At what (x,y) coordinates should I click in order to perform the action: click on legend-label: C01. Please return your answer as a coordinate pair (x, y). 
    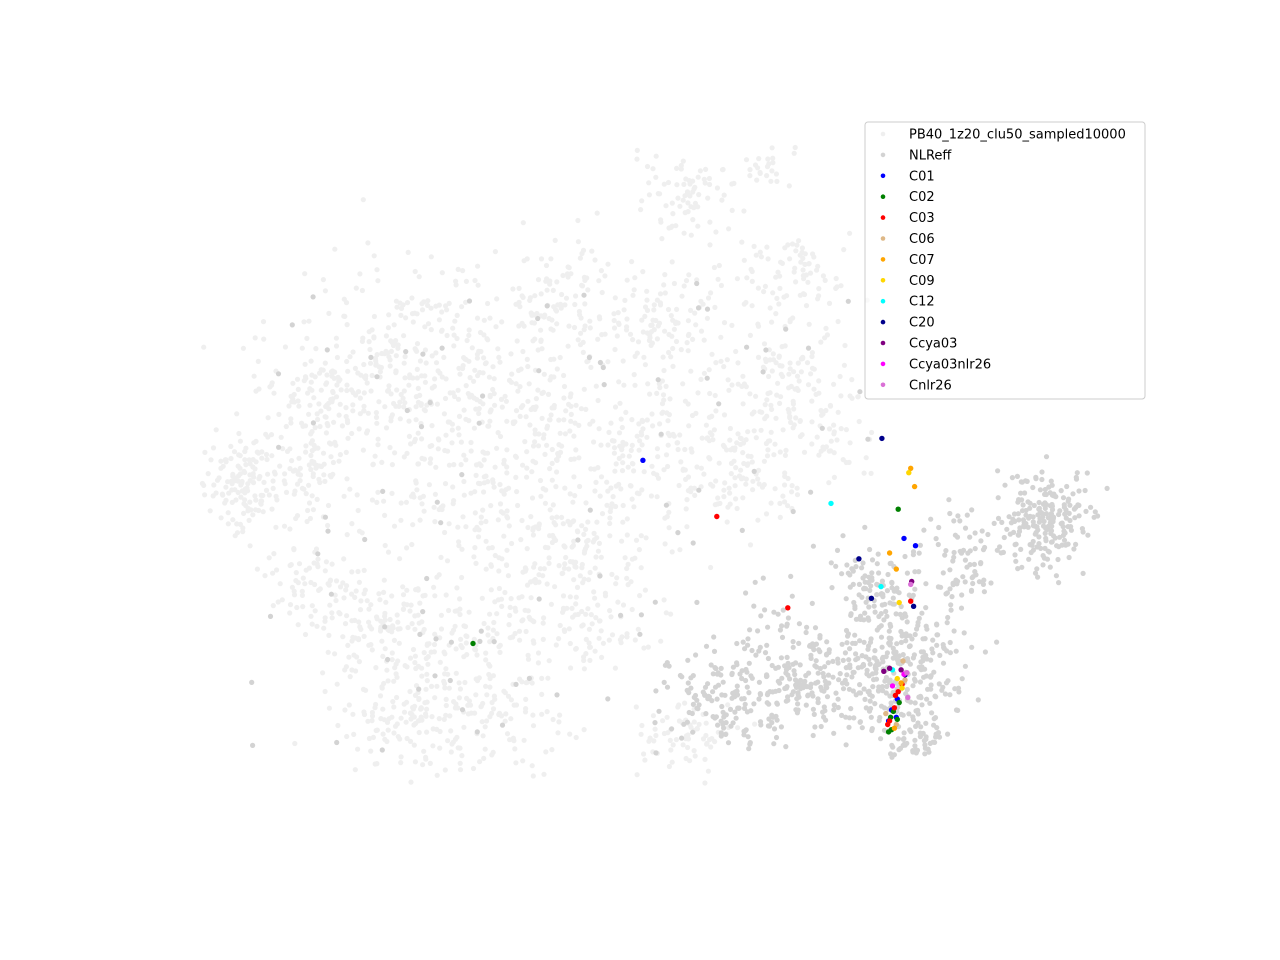
    Looking at the image, I should click on (922, 176).